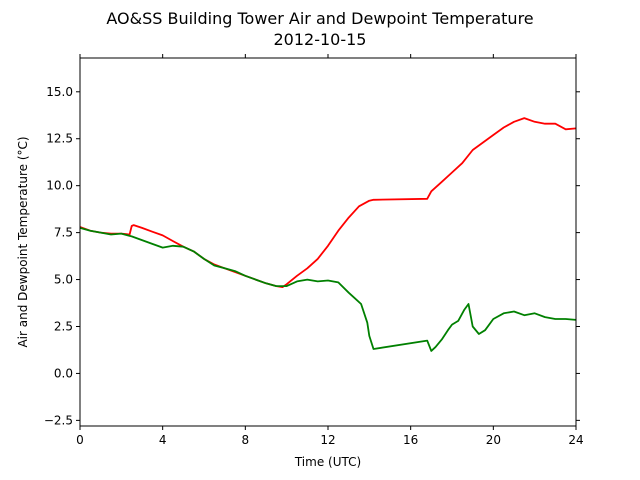 This screenshot has height=480, width=640. Describe the element at coordinates (63, 233) in the screenshot. I see `y-tick-label: 7.5` at that location.